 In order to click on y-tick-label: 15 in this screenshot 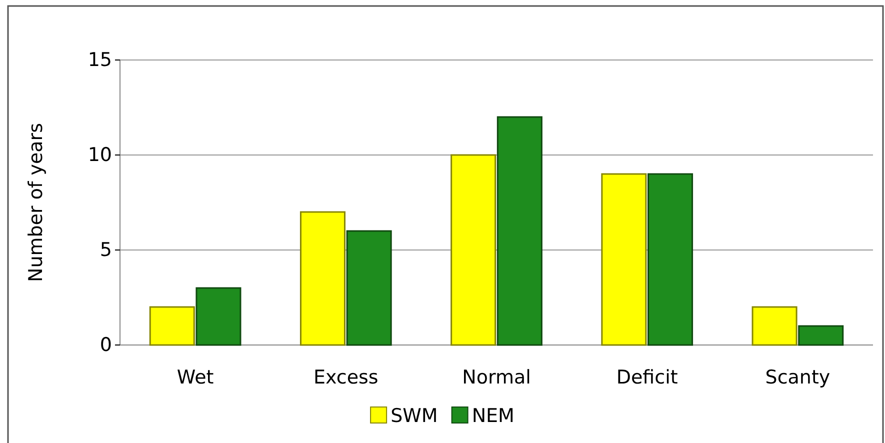, I will do `click(100, 60)`.